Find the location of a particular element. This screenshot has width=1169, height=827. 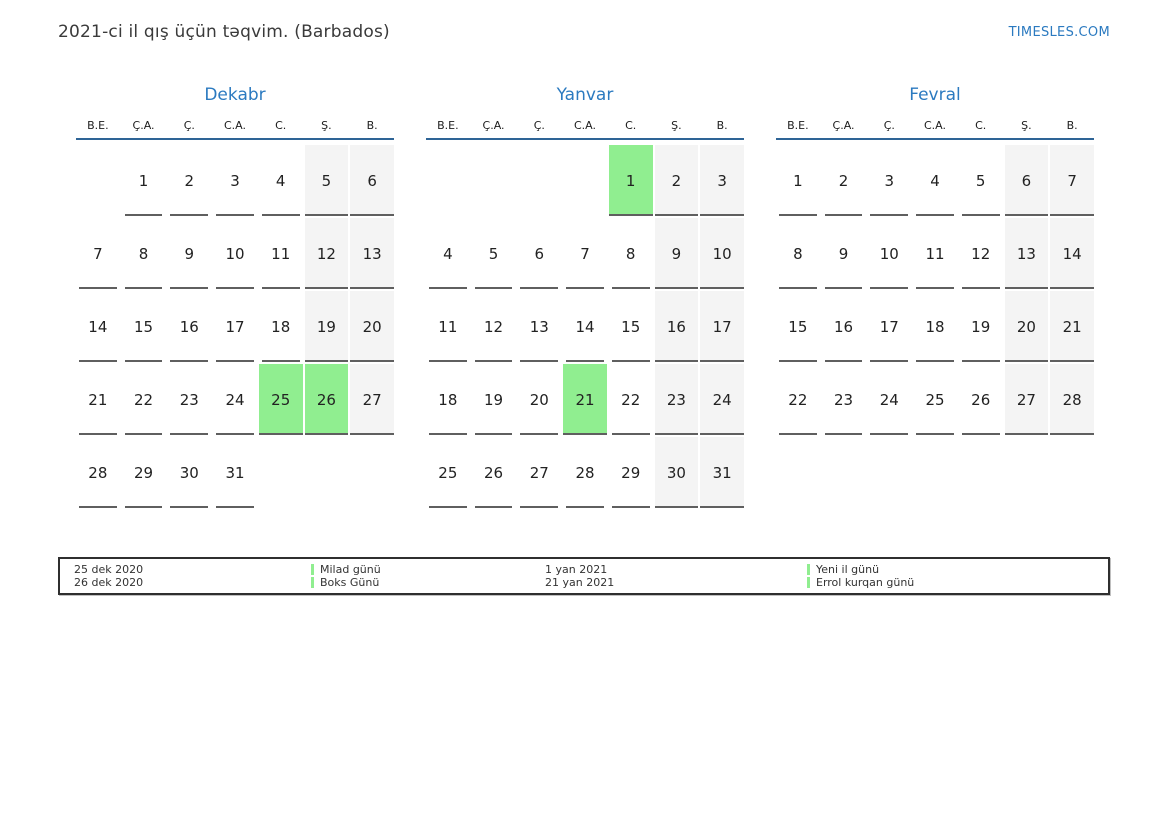

legend-line: Milad günü is located at coordinates (346, 569).